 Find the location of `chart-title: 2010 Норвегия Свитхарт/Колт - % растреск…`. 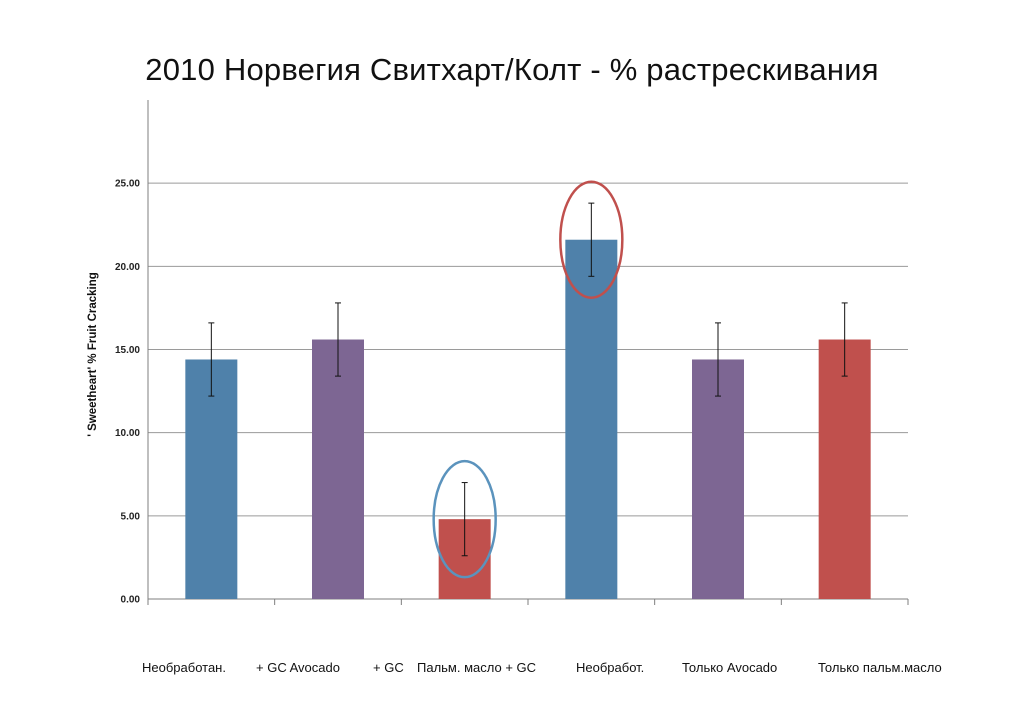

chart-title: 2010 Норвегия Свитхарт/Колт - % растреск… is located at coordinates (512, 69).